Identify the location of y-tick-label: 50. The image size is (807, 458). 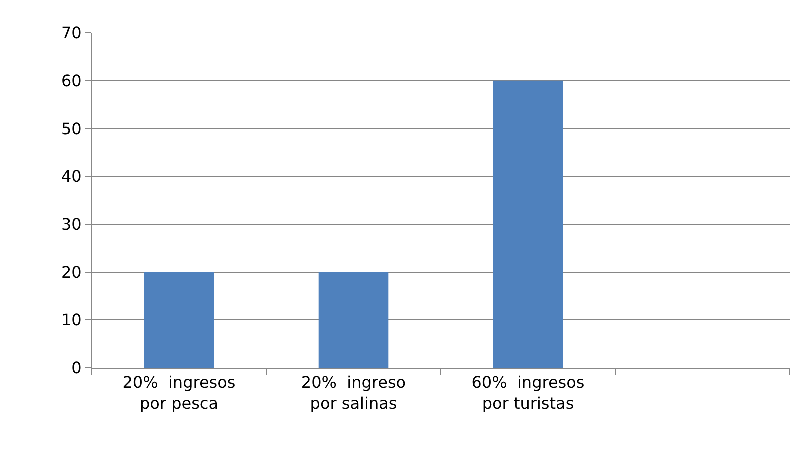
(71, 128).